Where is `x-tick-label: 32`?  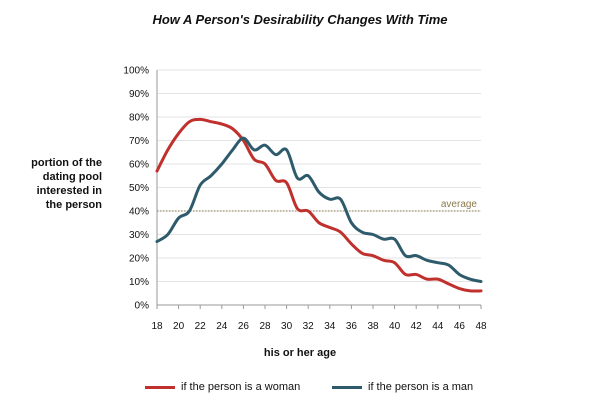
x-tick-label: 32 is located at coordinates (309, 326).